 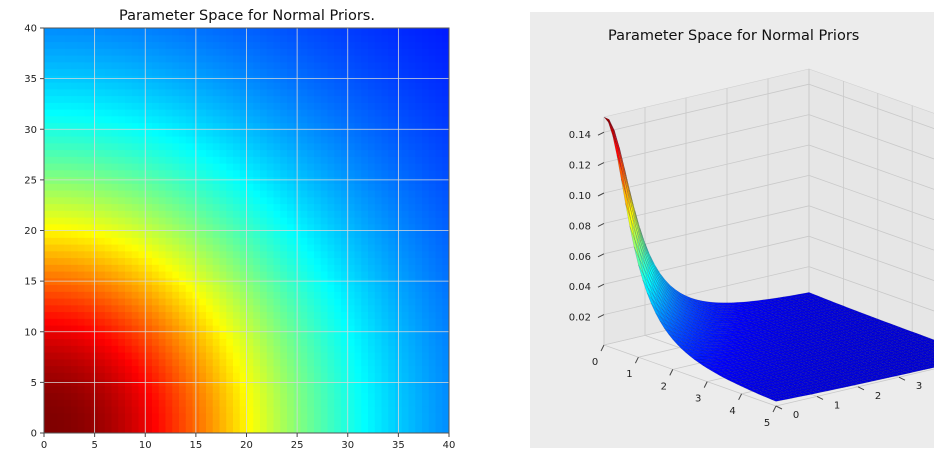 What do you see at coordinates (871, 167) in the screenshot?
I see `surface-gridline` at bounding box center [871, 167].